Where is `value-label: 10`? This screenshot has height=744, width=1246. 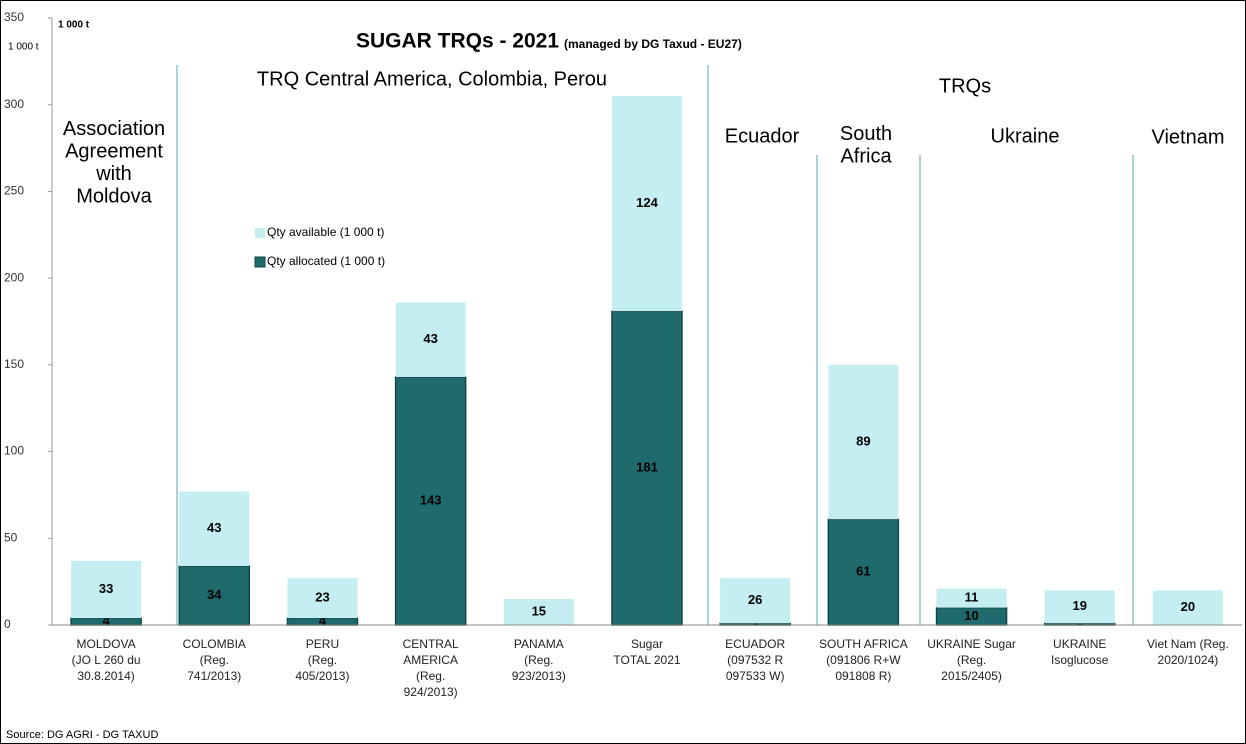
value-label: 10 is located at coordinates (971, 615).